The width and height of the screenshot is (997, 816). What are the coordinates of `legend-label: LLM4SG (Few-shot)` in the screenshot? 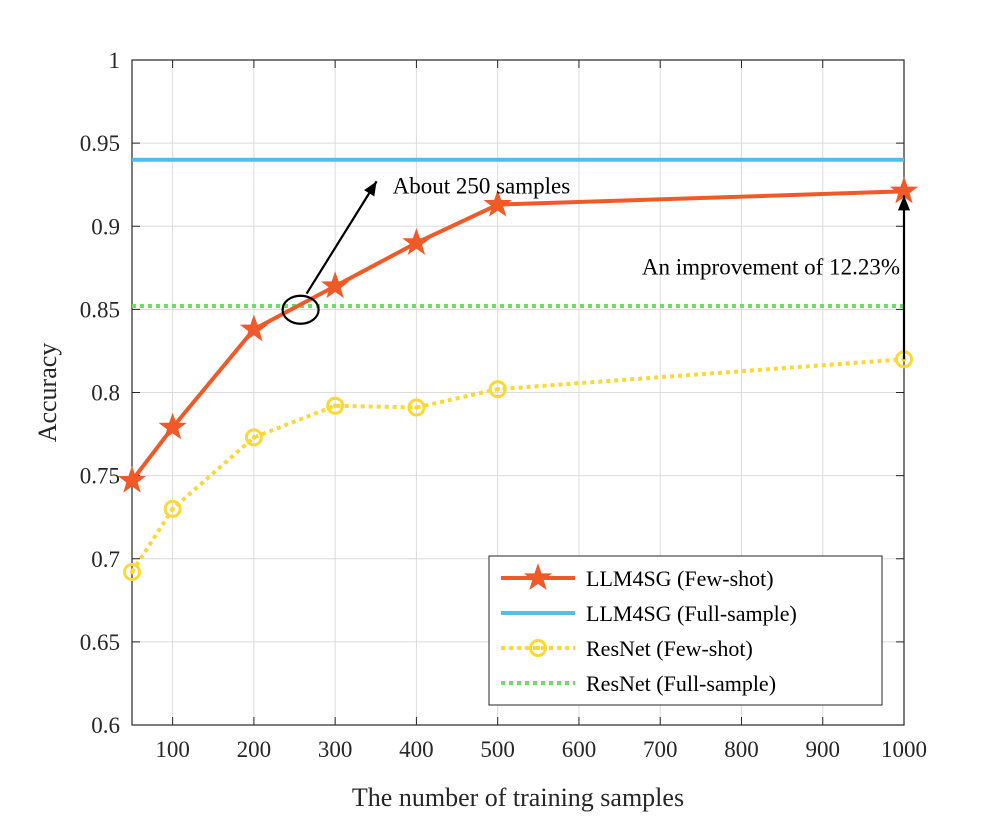 It's located at (680, 578).